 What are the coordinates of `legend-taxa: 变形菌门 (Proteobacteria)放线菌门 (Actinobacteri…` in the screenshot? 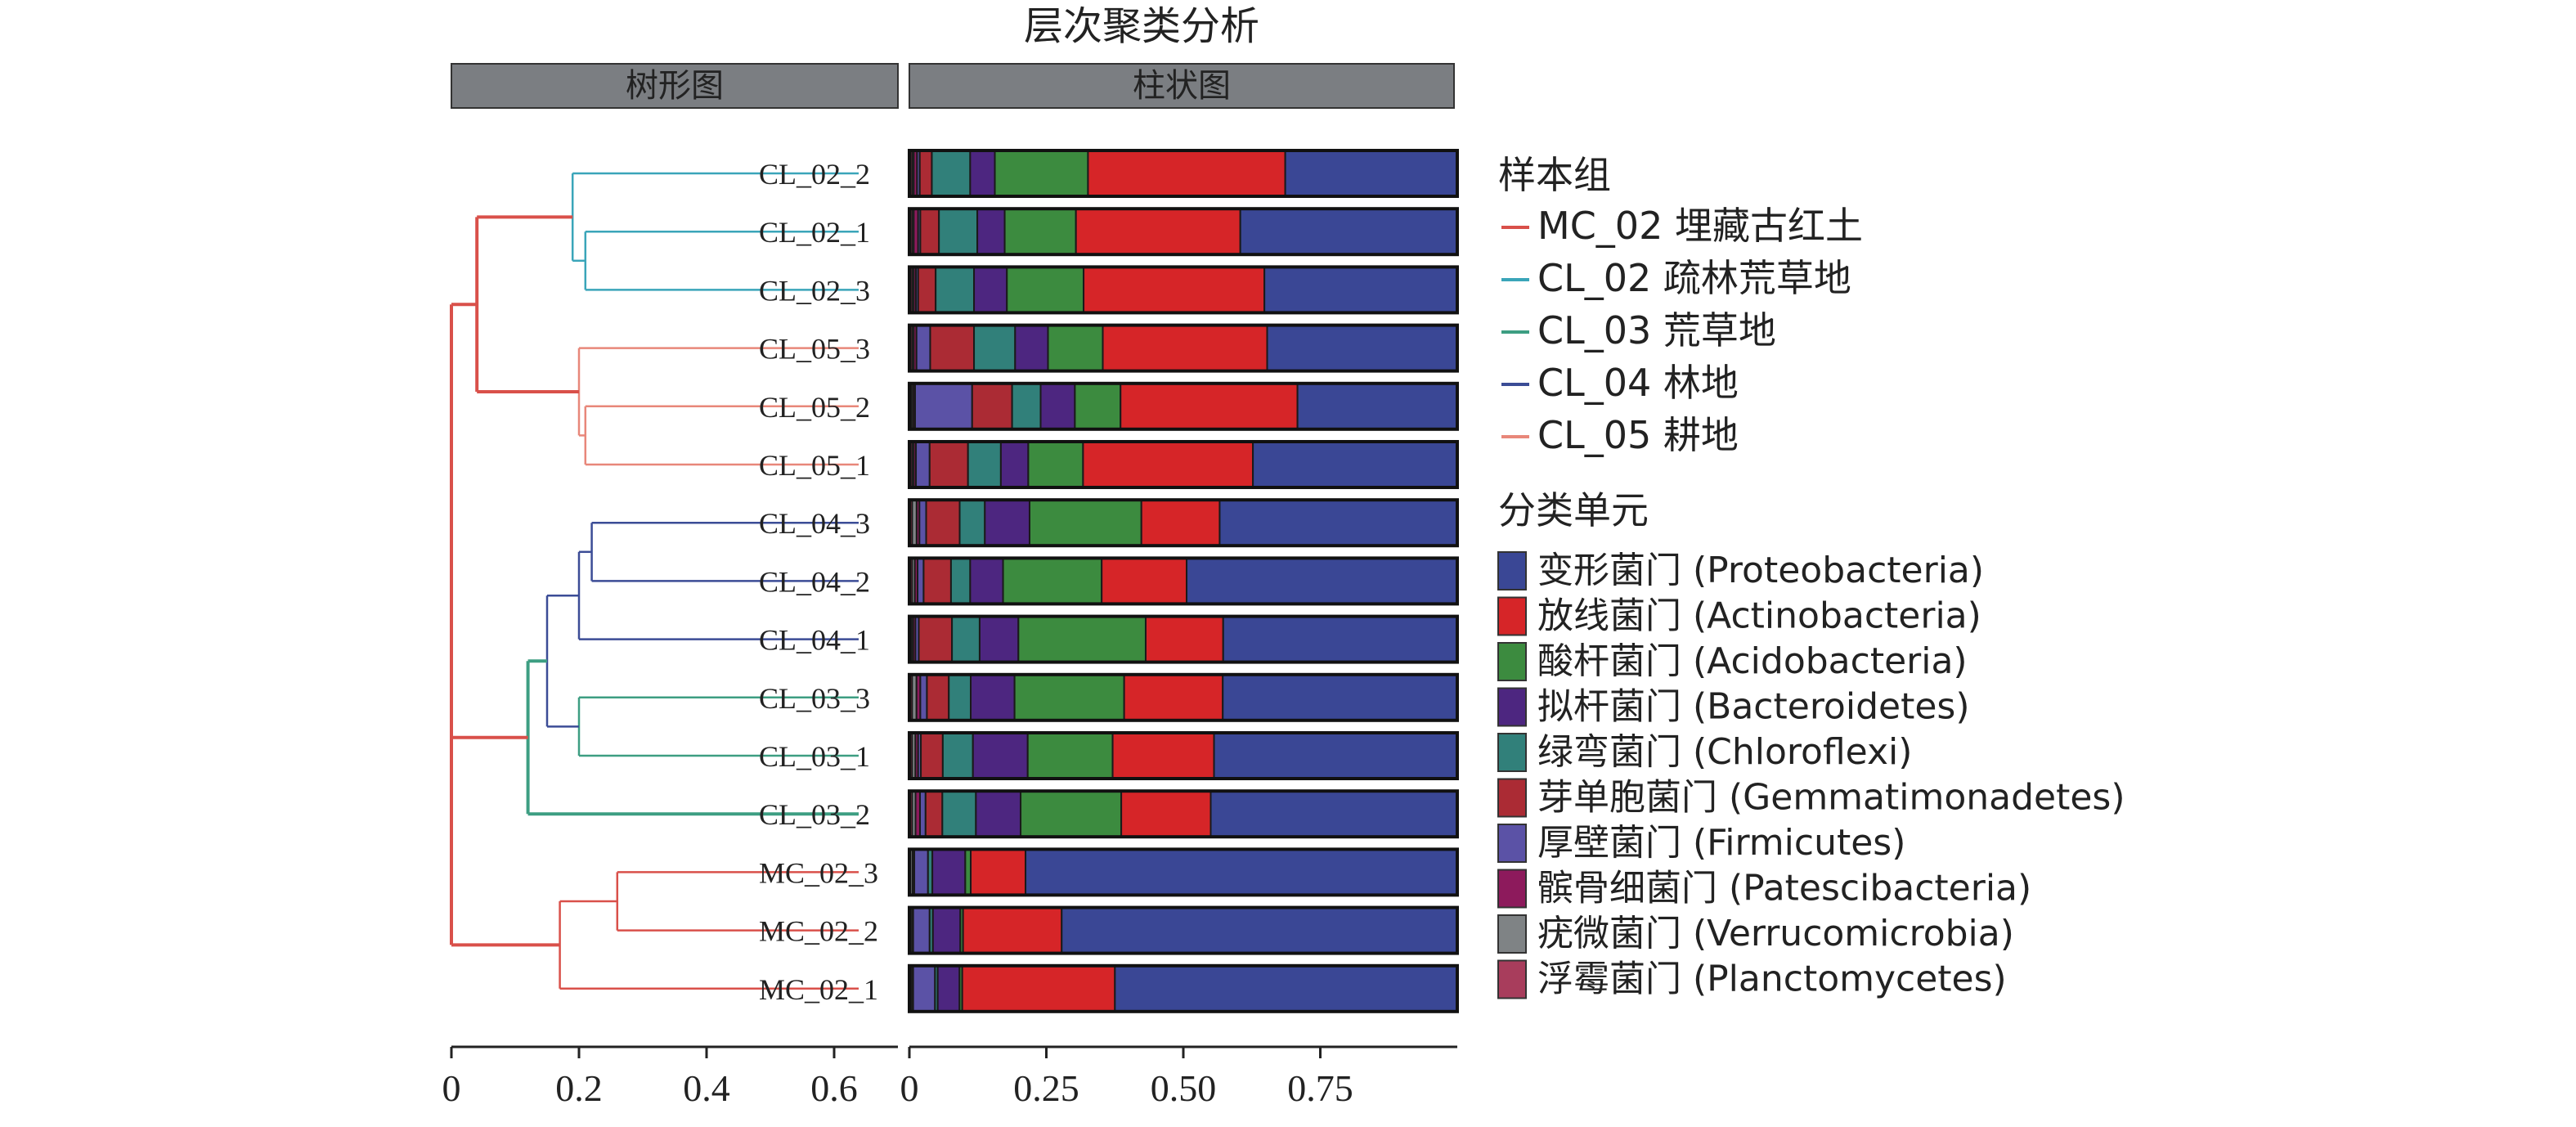 It's located at (1811, 775).